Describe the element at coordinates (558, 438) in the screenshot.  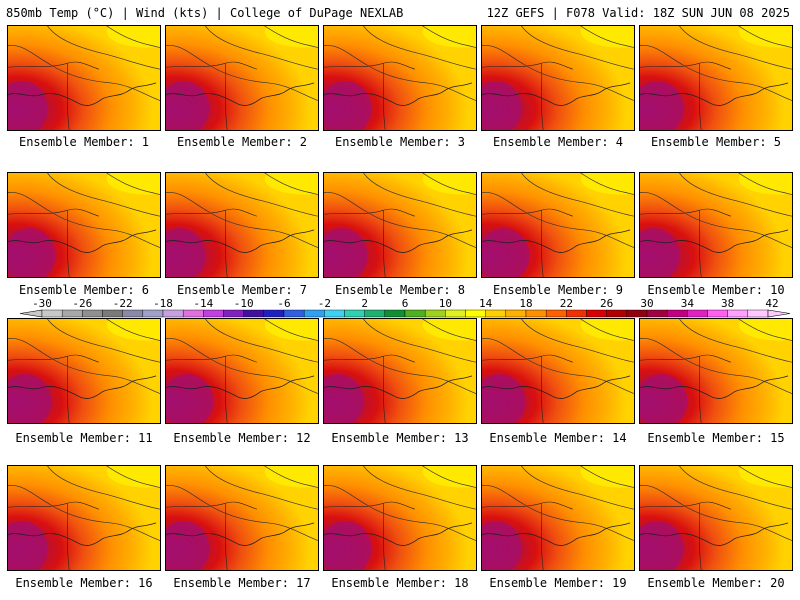
I see `ensemble-member-label: Ensemble Member: 14` at that location.